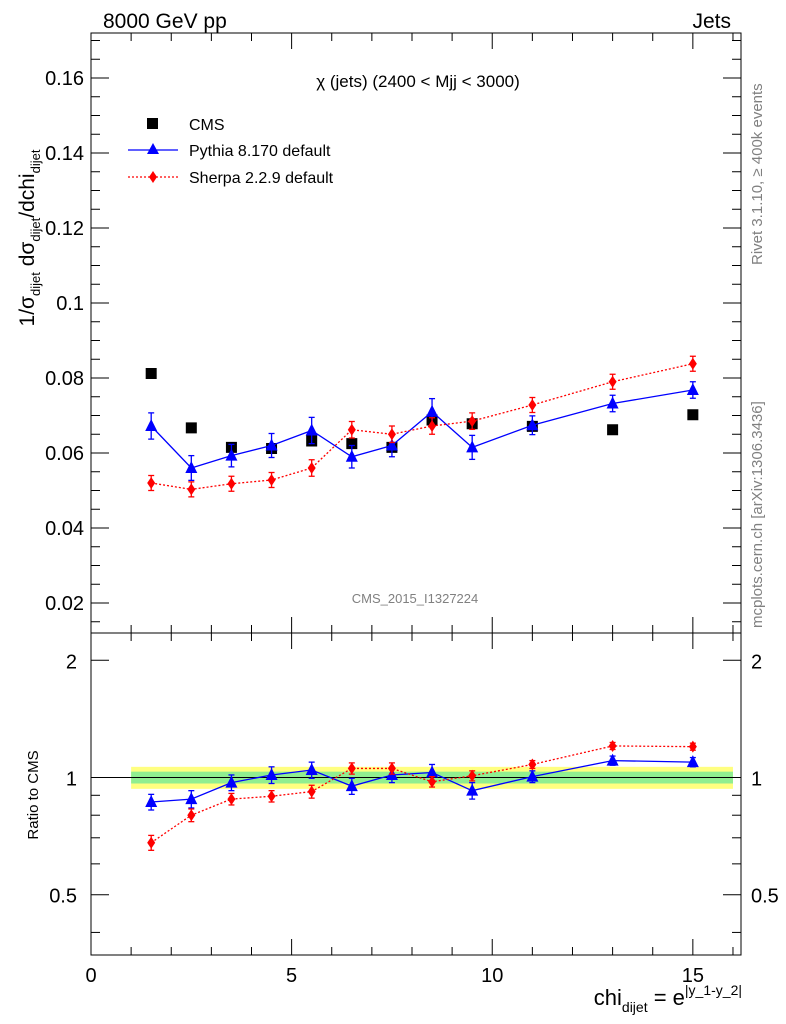 This screenshot has height=1024, width=786. What do you see at coordinates (64, 454) in the screenshot?
I see `y-tick-label: 0.06` at bounding box center [64, 454].